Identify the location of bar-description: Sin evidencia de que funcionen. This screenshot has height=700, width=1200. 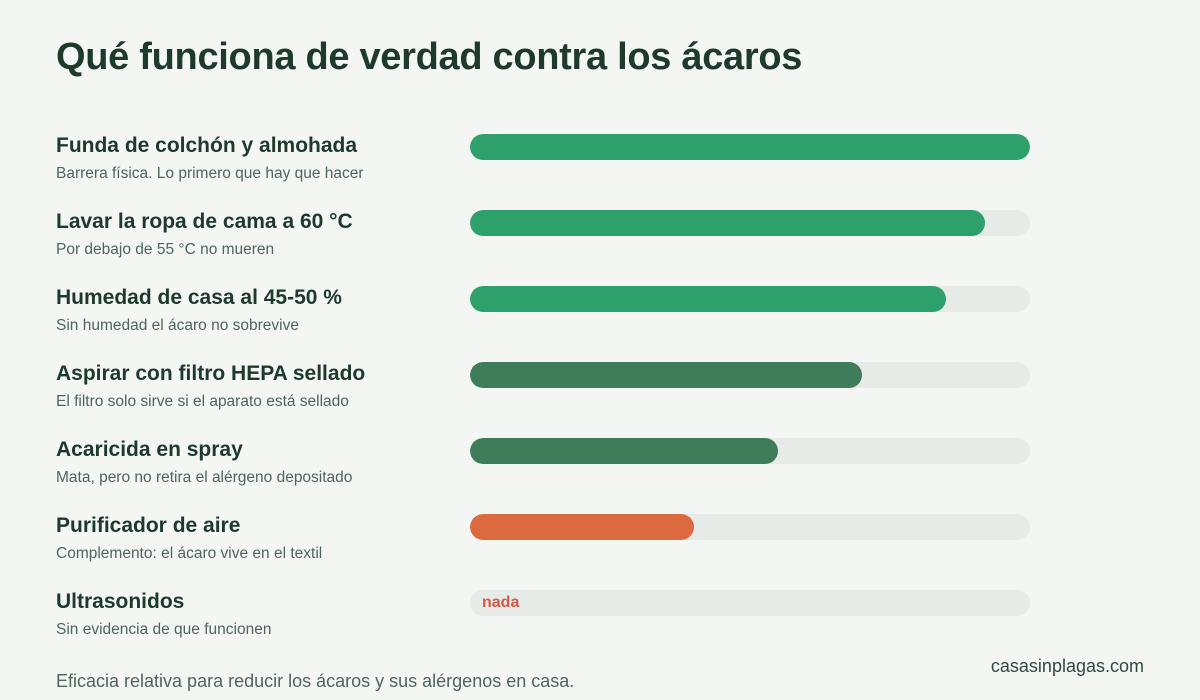
(164, 629).